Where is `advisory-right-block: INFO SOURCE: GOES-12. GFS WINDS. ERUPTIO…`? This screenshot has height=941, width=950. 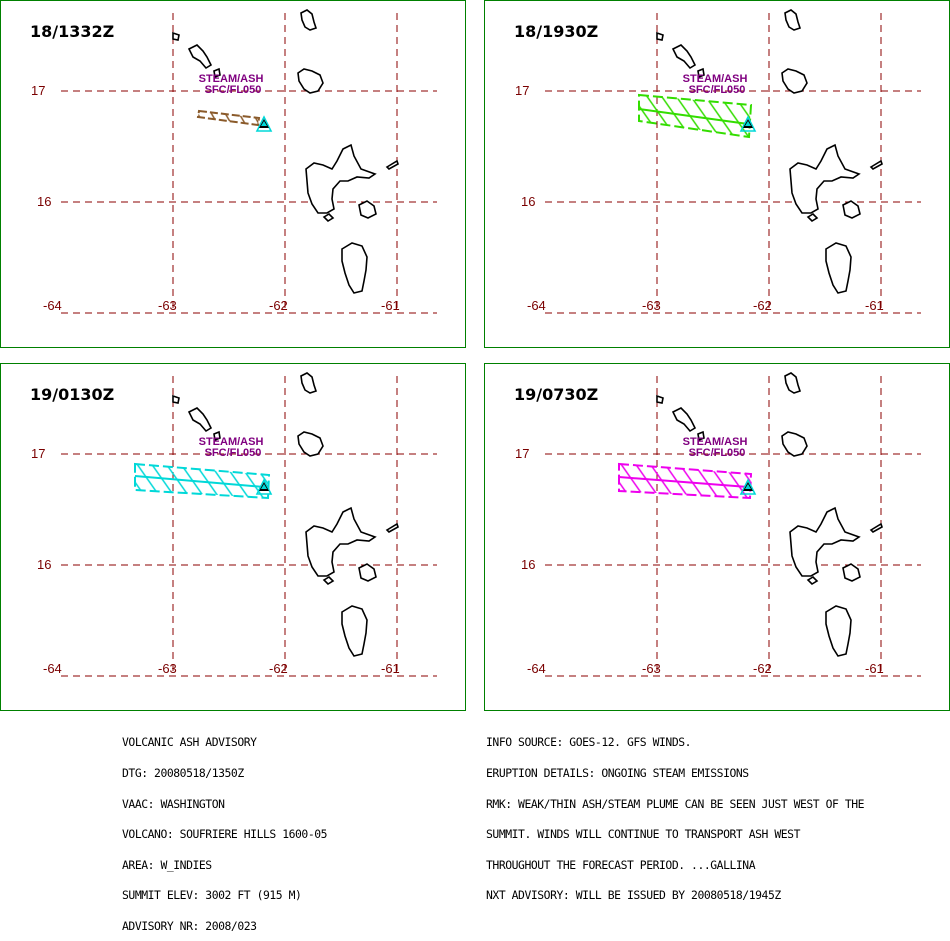
advisory-right-block: INFO SOURCE: GOES-12. GFS WINDS. ERUPTIO… is located at coordinates (675, 814).